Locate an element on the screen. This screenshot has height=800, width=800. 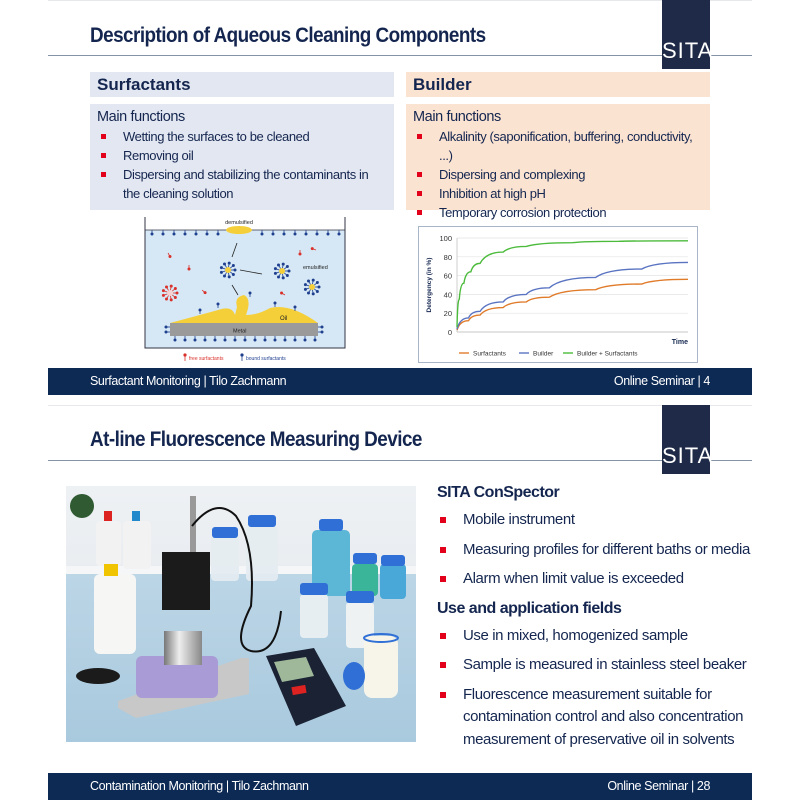
footer-left: Contamination Monitoring | Tilo Zachmann is located at coordinates (199, 786).